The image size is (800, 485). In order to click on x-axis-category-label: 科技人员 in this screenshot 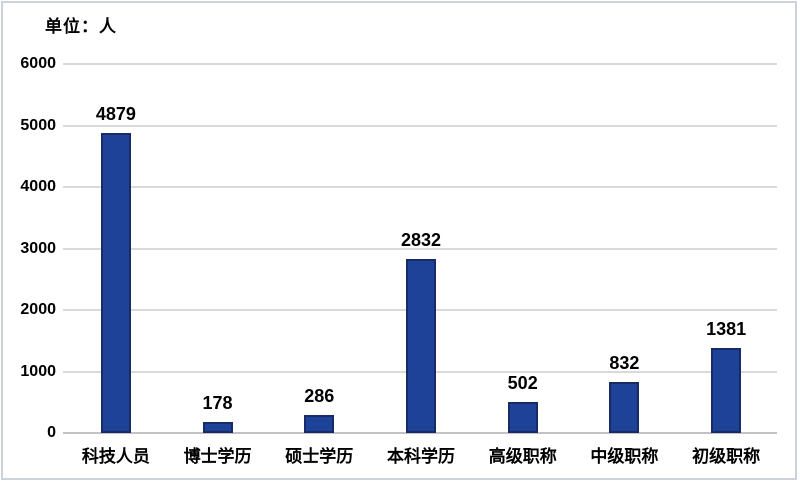, I will do `click(115, 456)`.